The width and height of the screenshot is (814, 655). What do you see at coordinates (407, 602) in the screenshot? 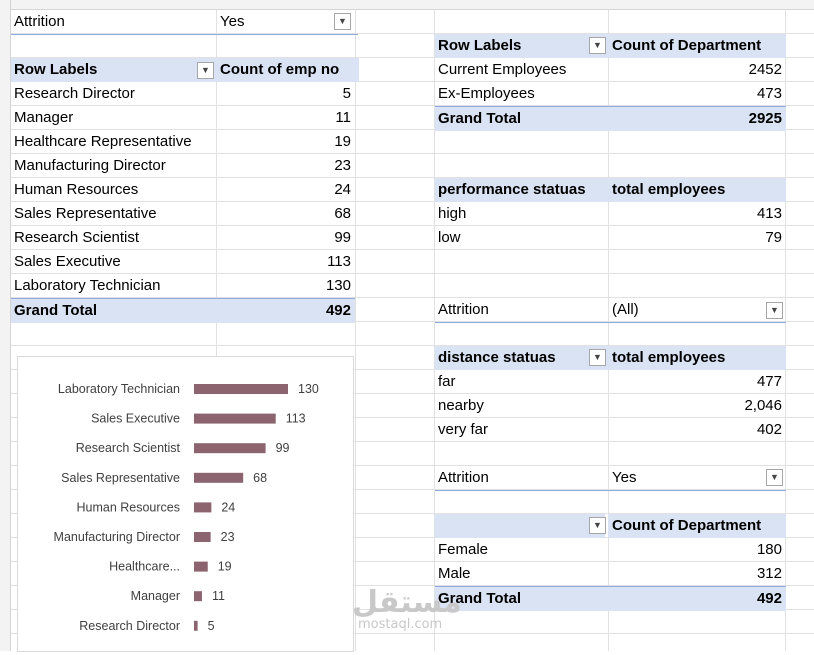
I see `watermark-arabic: مستقل` at bounding box center [407, 602].